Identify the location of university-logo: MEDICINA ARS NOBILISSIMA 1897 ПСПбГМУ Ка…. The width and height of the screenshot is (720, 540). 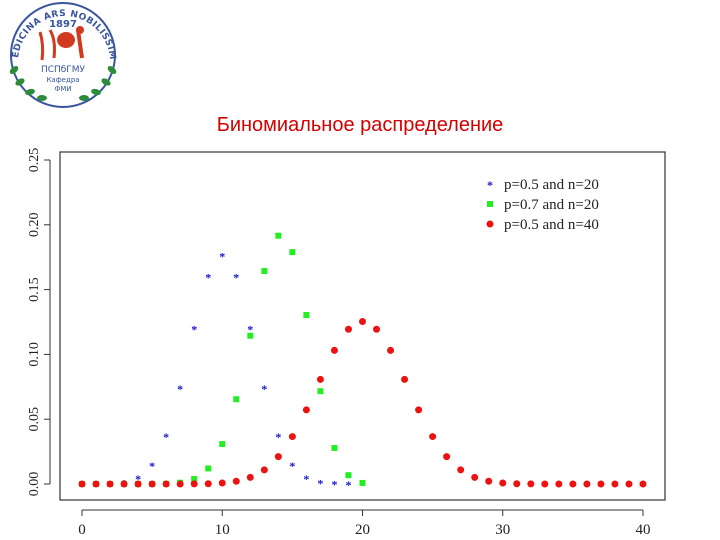
(62, 55).